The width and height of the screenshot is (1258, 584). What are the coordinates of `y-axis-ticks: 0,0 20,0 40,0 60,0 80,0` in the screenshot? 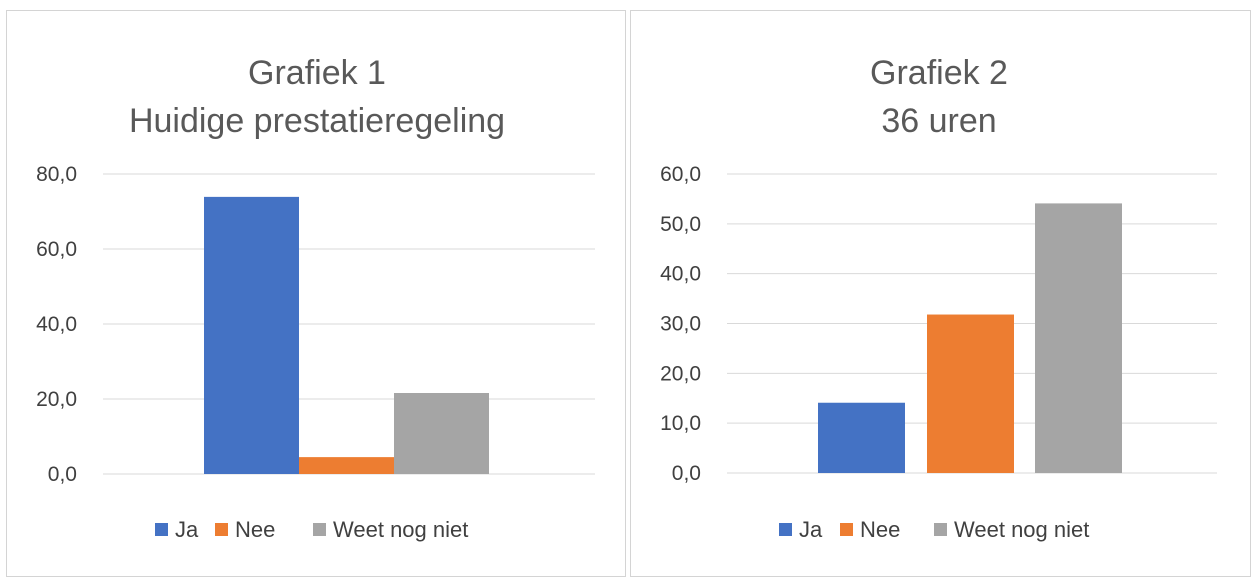 It's located at (56, 324).